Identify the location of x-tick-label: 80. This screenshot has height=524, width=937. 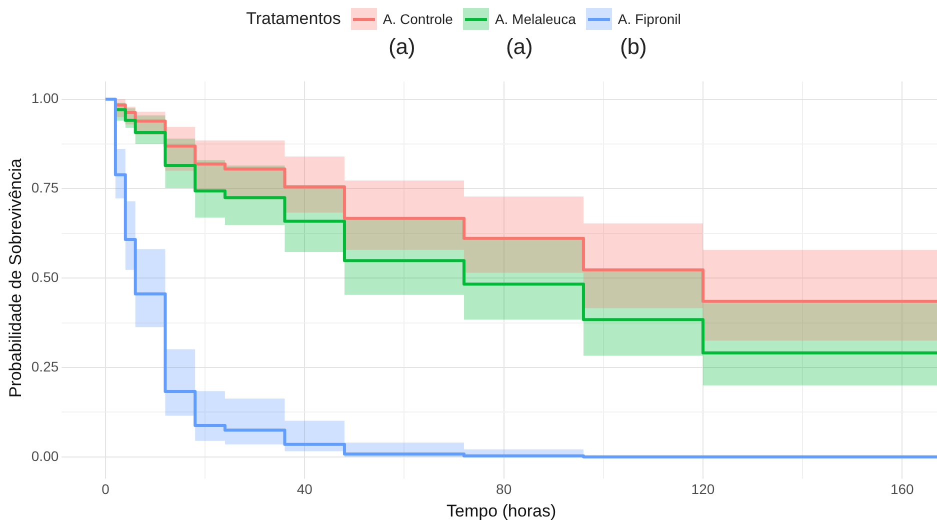
(504, 489).